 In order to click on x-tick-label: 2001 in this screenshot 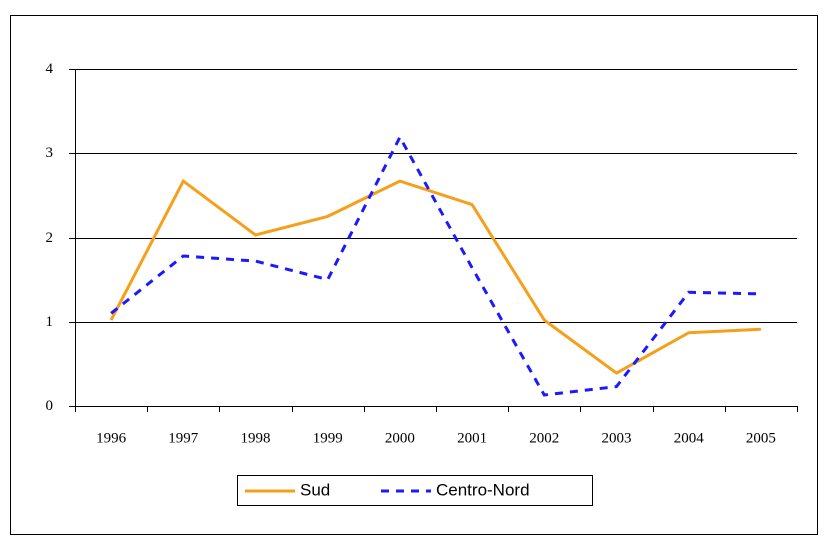, I will do `click(472, 438)`.